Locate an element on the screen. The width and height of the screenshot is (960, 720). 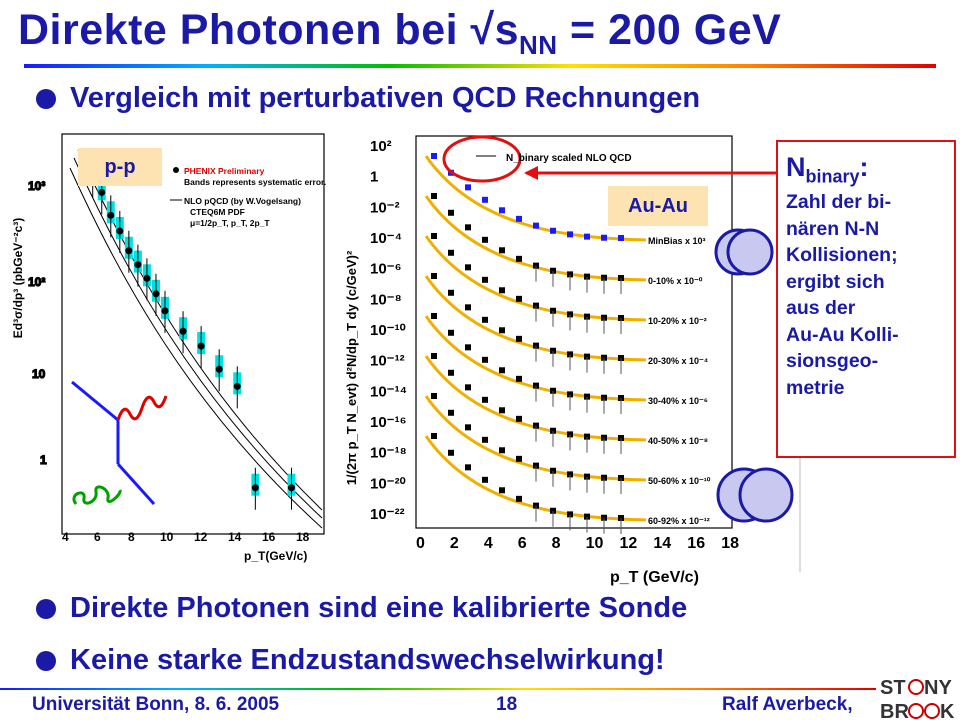
pp-xtick: 8 is located at coordinates (131, 537).